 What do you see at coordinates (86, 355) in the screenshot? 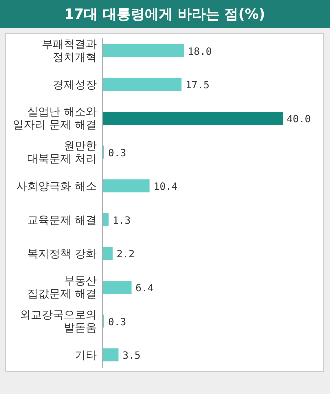
I see `y-tick-label: 기타` at bounding box center [86, 355].